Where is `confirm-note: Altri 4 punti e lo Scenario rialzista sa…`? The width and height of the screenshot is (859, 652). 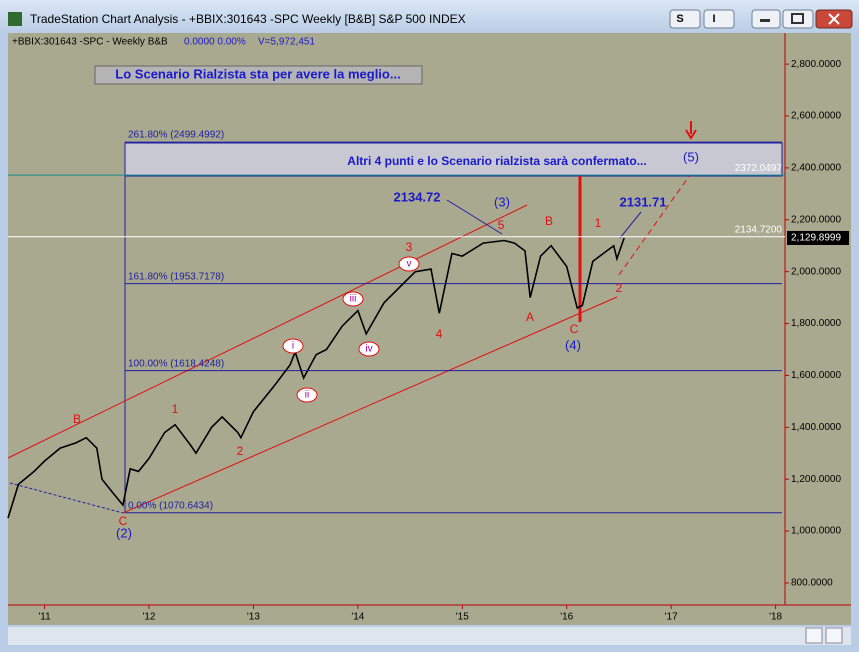 confirm-note: Altri 4 punti e lo Scenario rialzista sa… is located at coordinates (496, 161).